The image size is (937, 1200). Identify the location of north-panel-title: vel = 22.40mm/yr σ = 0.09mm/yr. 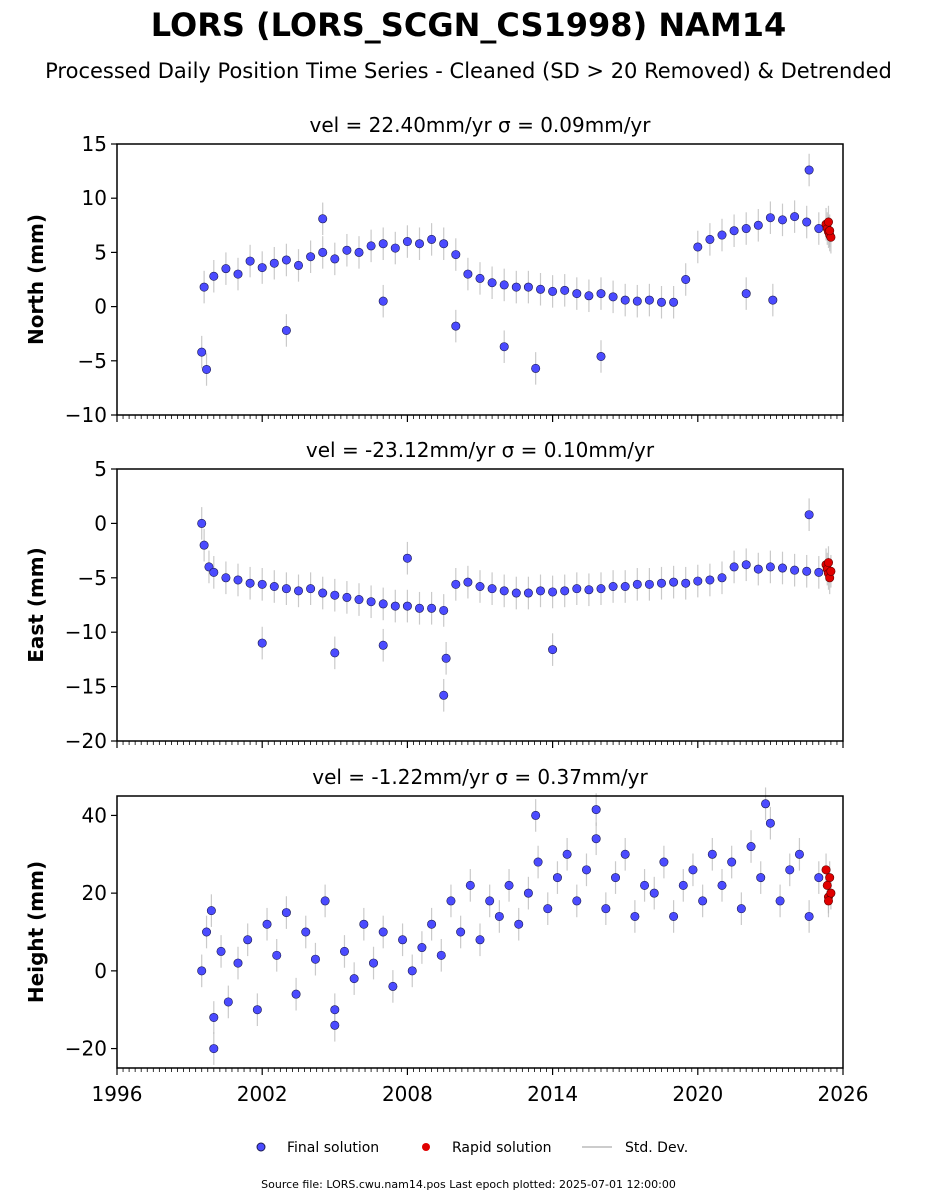
(481, 125).